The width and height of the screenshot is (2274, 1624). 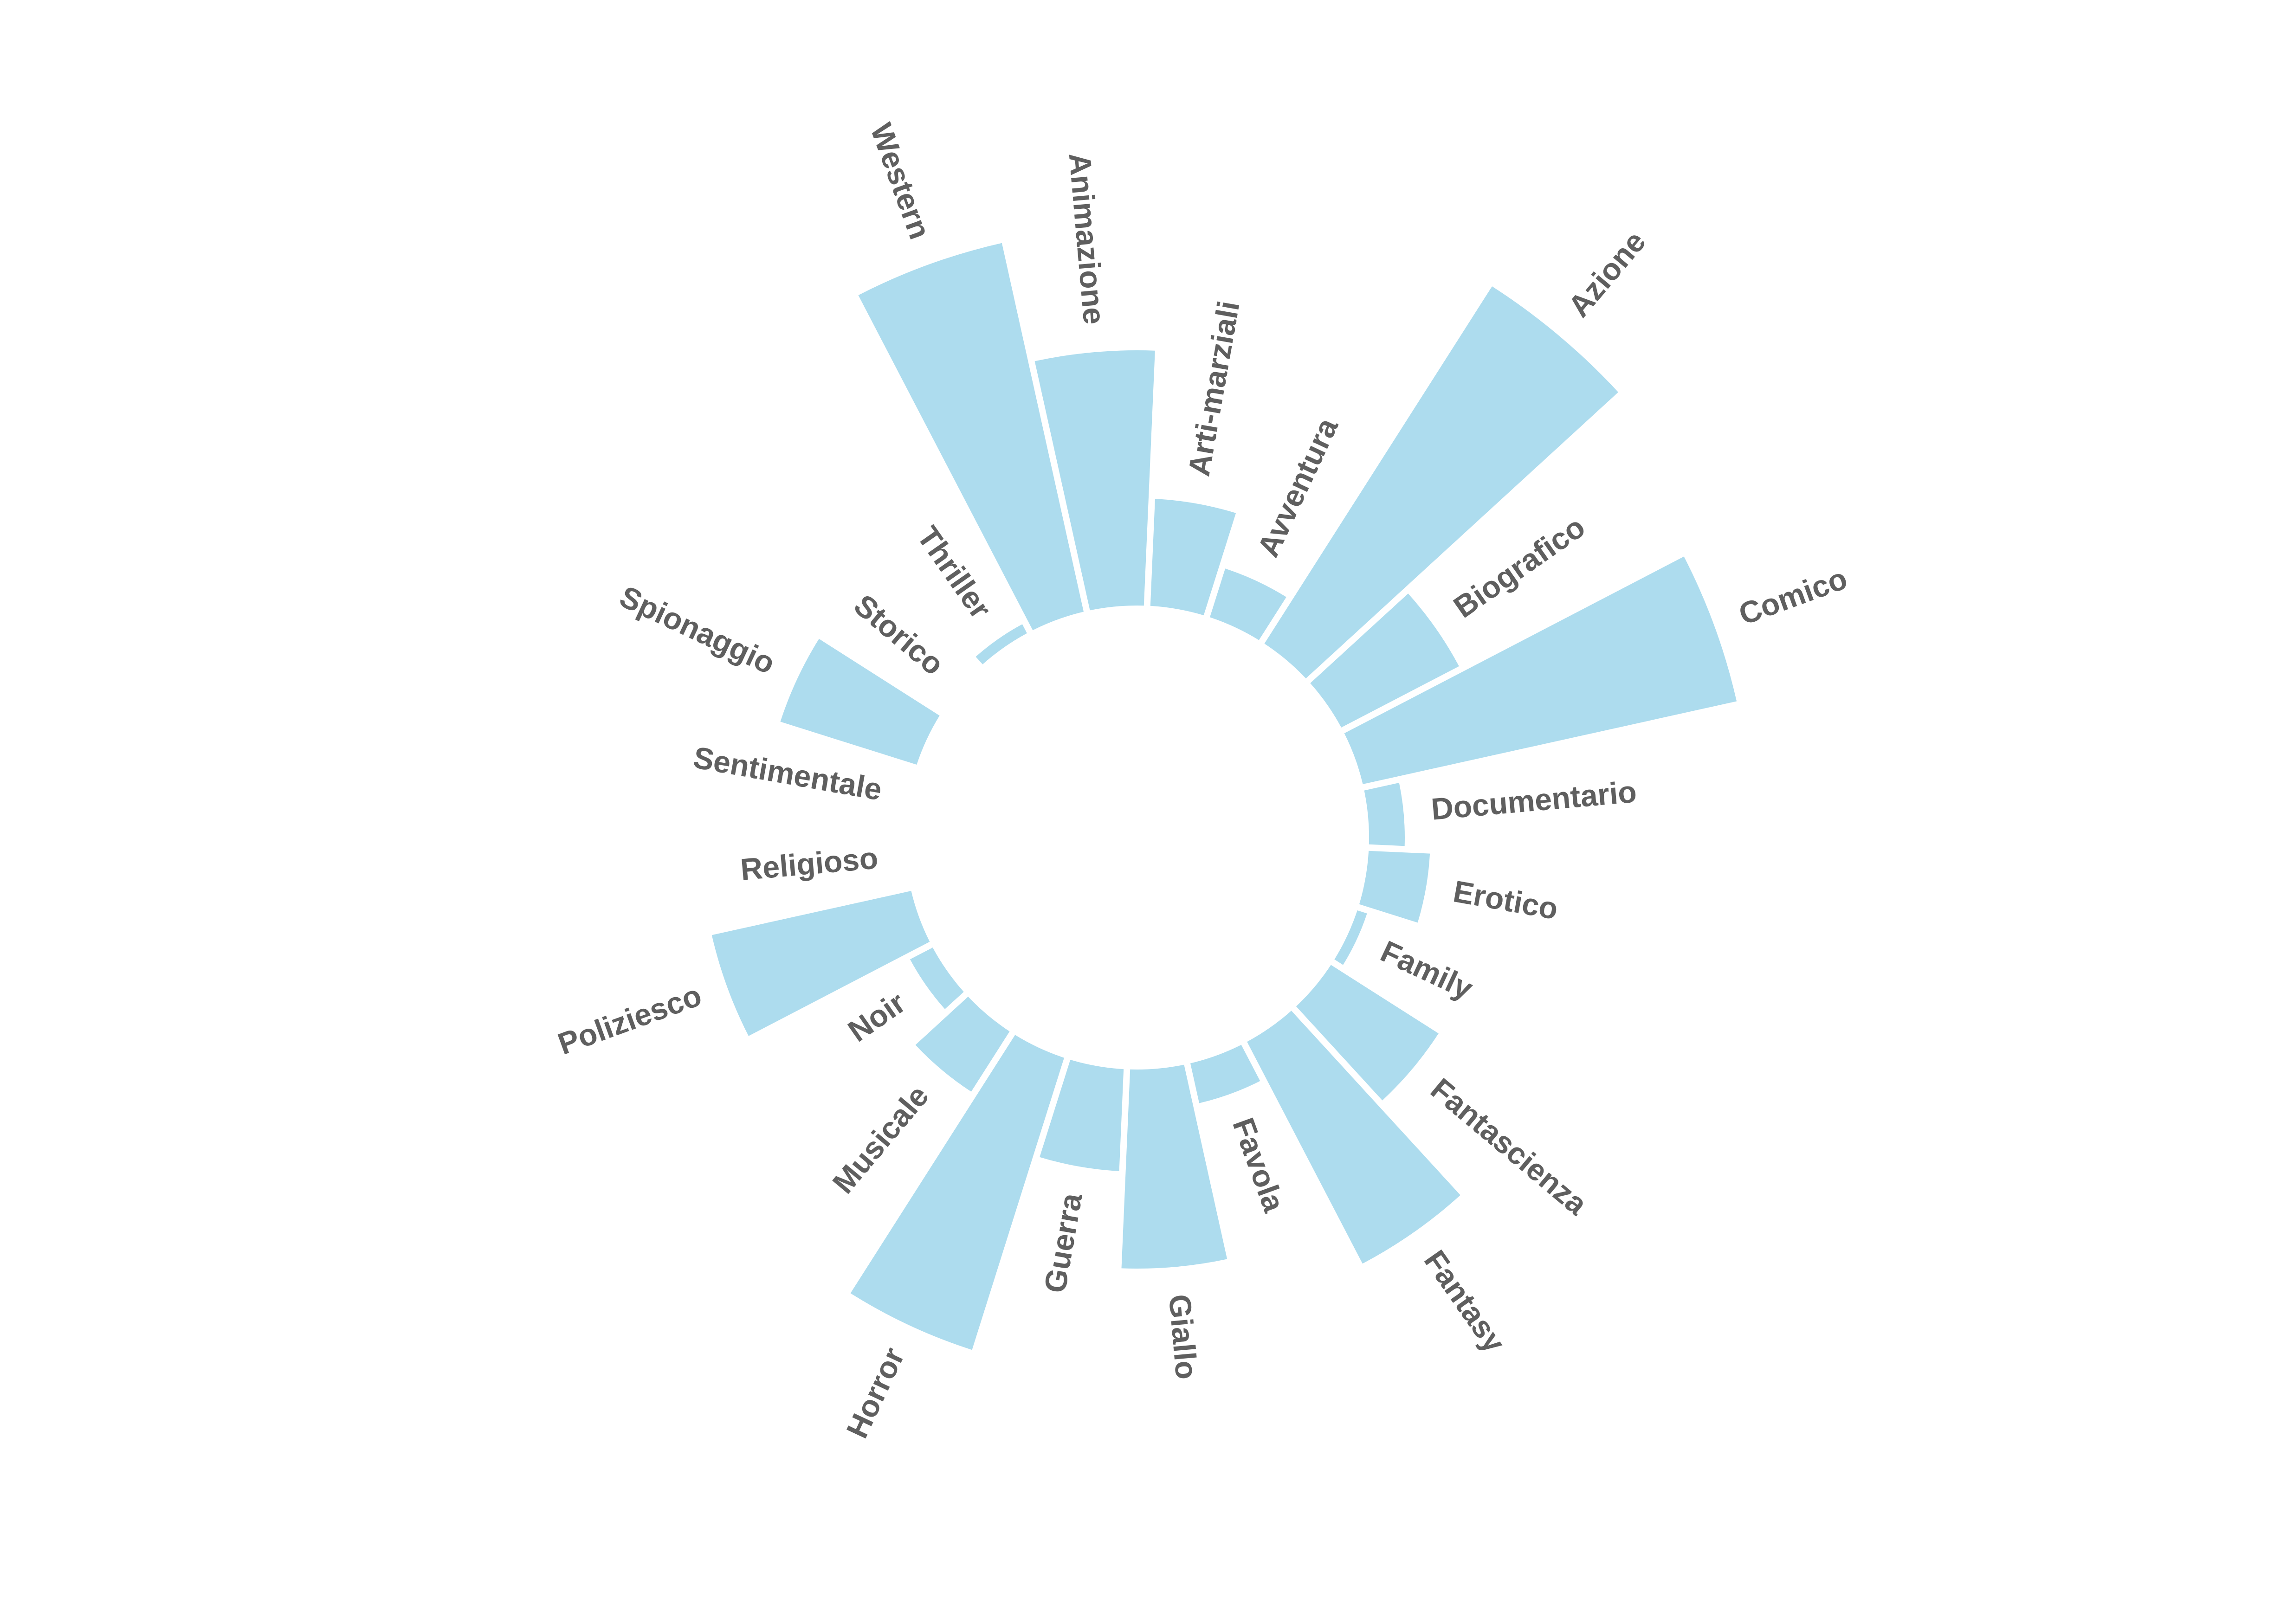 What do you see at coordinates (1606, 274) in the screenshot?
I see `label-azione: Azione` at bounding box center [1606, 274].